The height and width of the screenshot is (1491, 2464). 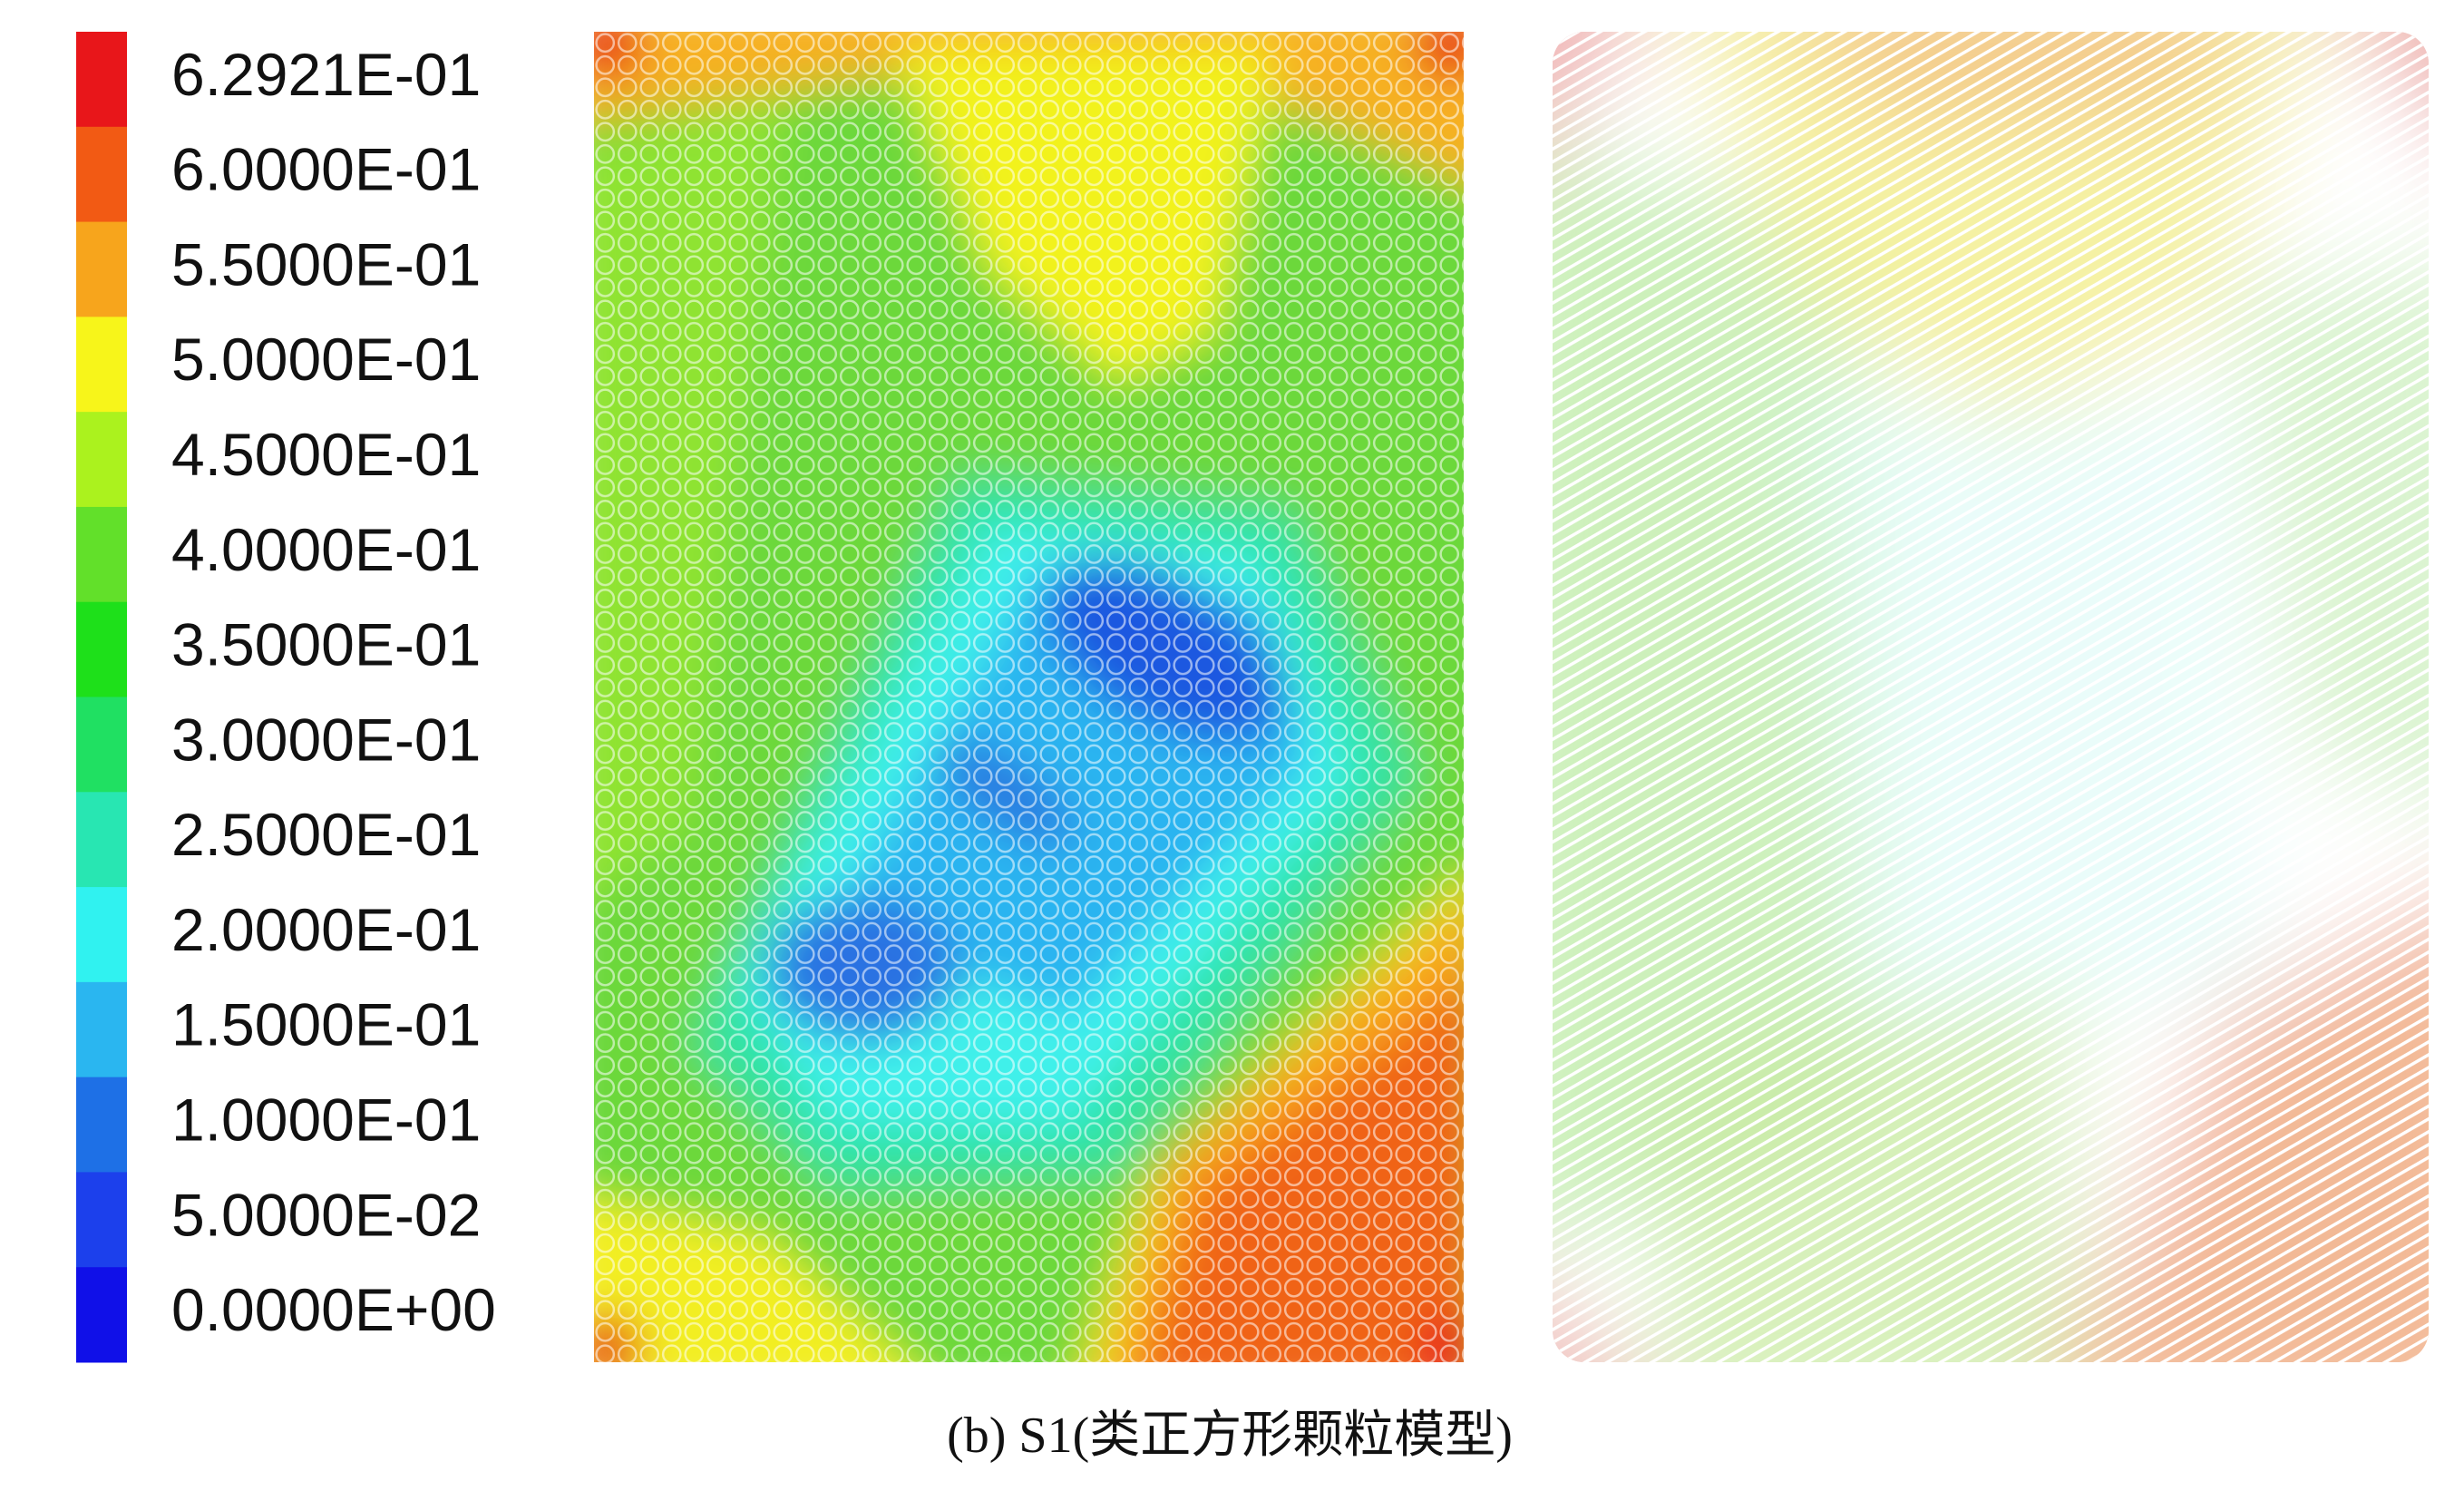 What do you see at coordinates (326, 1214) in the screenshot?
I see `legend-label: 5.0000E-02` at bounding box center [326, 1214].